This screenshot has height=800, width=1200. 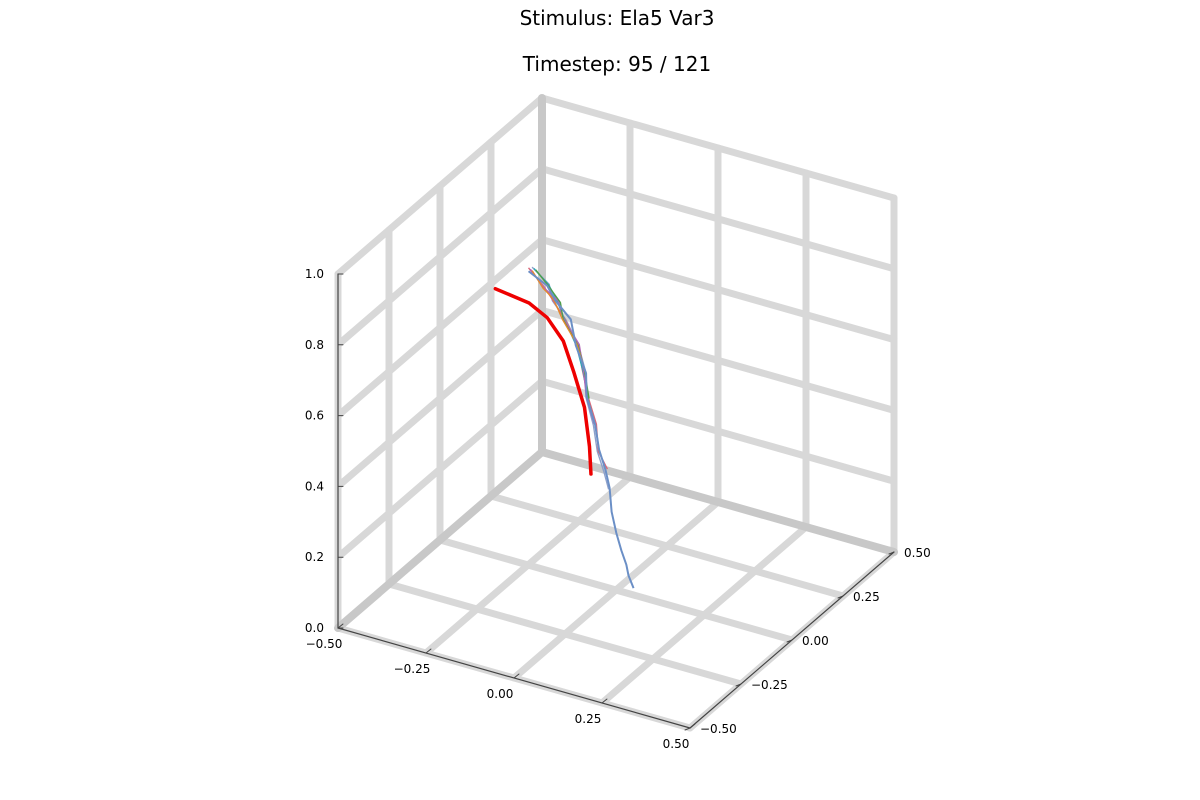 I want to click on x-tick-label: 0.50, so click(x=676, y=744).